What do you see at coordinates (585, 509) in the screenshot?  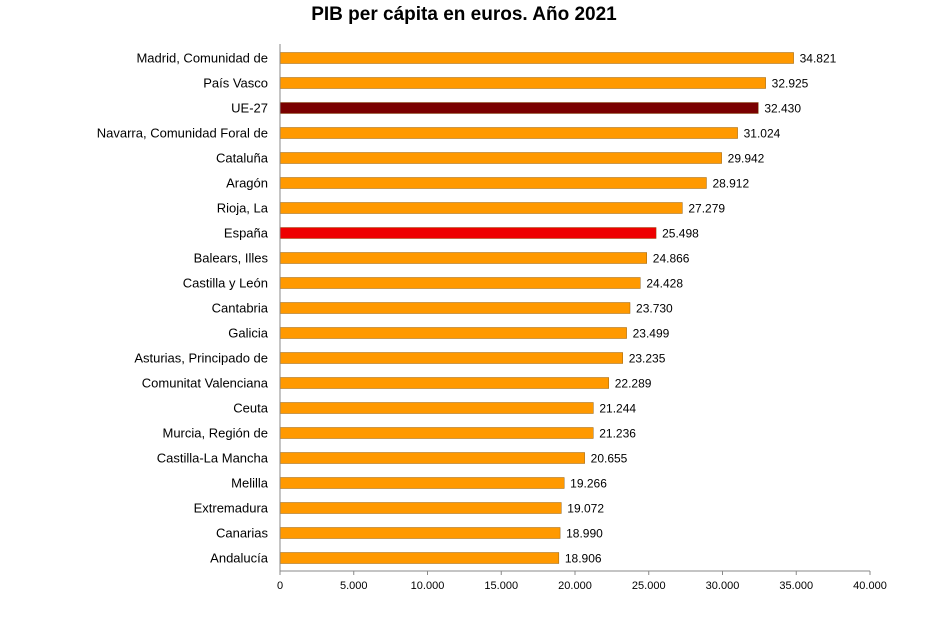 I see `value-label: 19.072` at bounding box center [585, 509].